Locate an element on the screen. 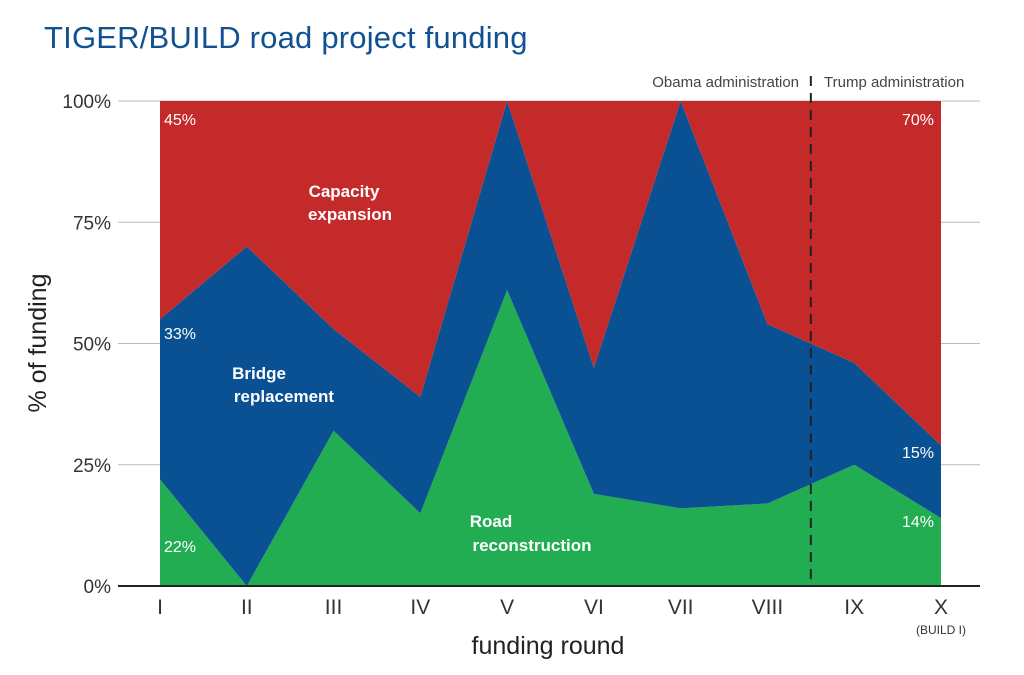 The width and height of the screenshot is (1024, 675). data-label-road-first: 22% is located at coordinates (180, 547).